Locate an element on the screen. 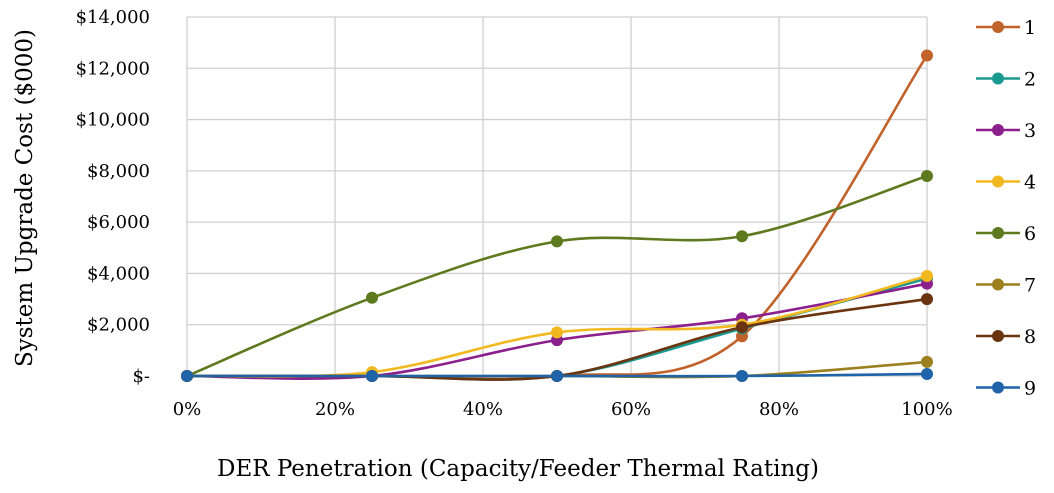 The width and height of the screenshot is (1054, 493). legend-label: 4 is located at coordinates (1030, 183).